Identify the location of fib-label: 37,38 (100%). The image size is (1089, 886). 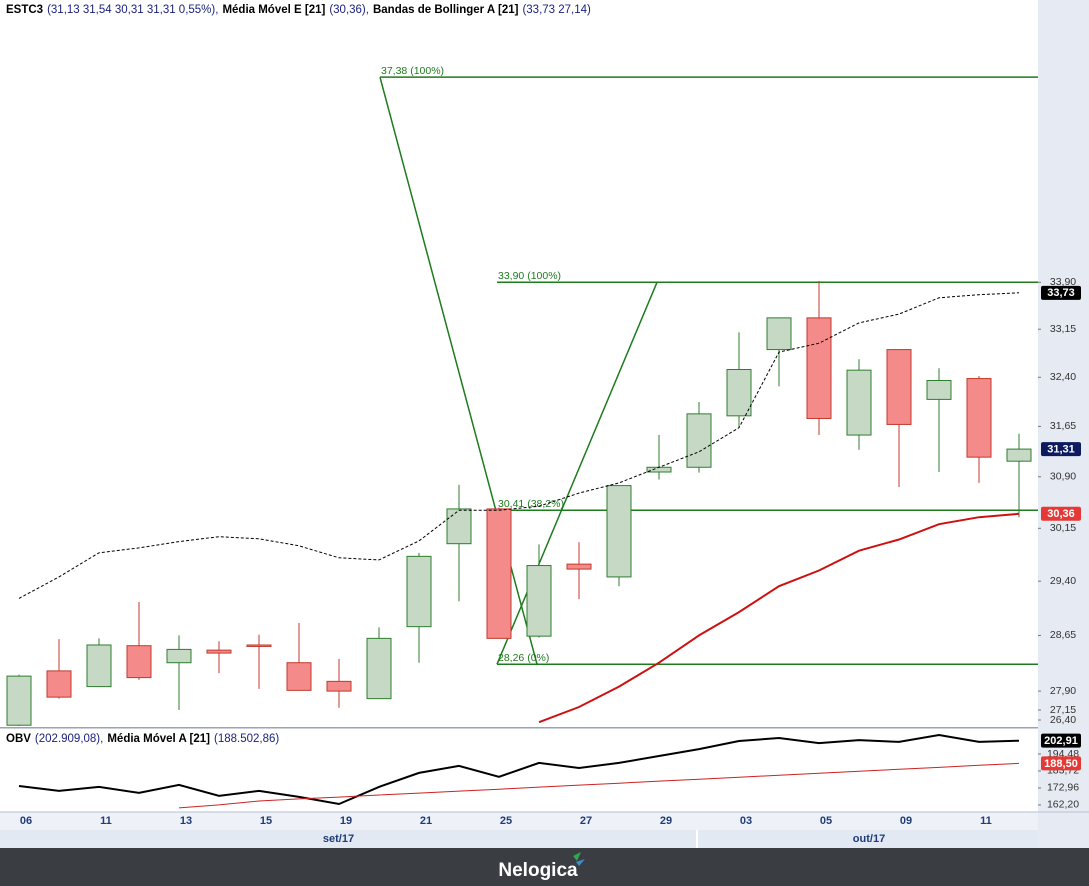
(412, 71).